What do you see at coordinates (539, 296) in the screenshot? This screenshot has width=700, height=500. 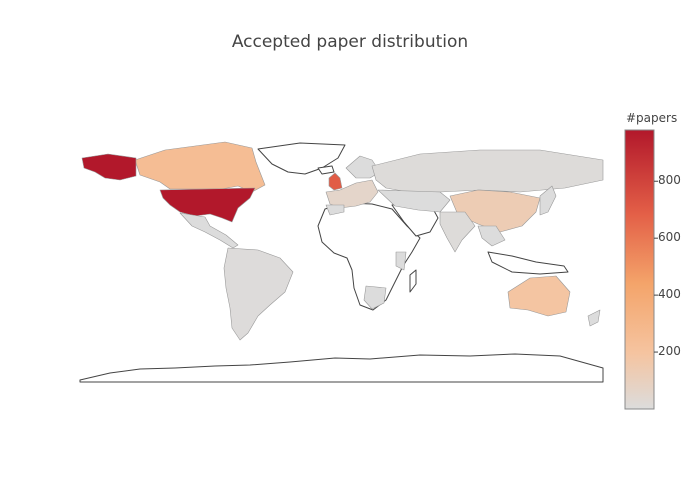 I see `country-australia` at bounding box center [539, 296].